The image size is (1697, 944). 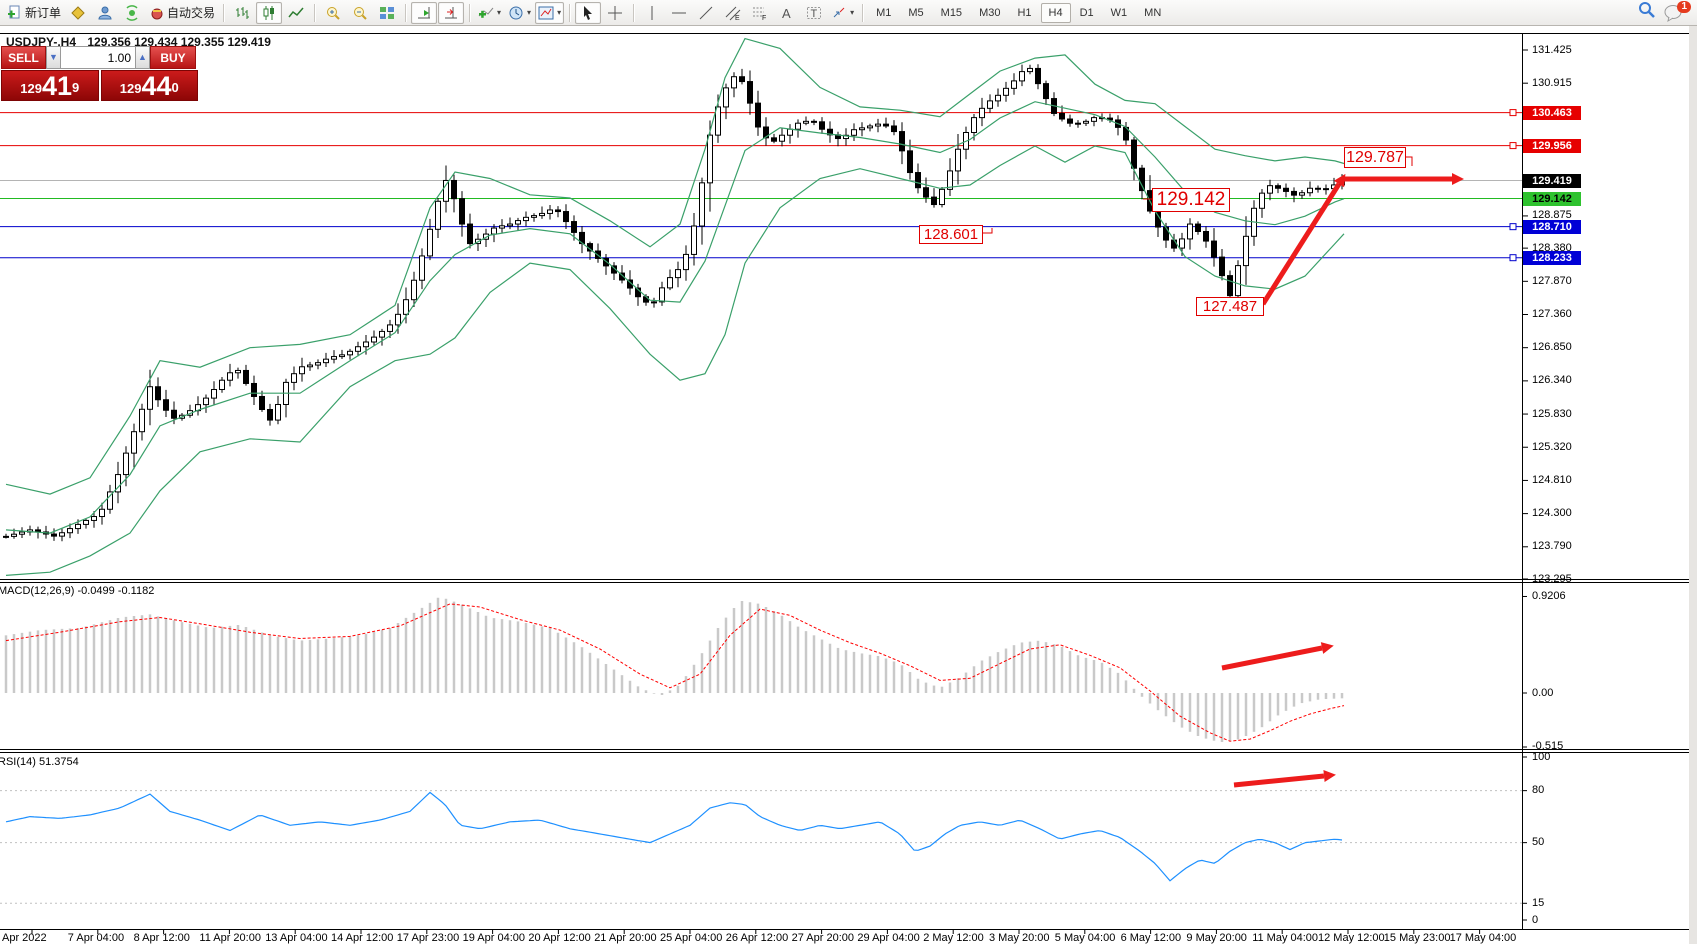 I want to click on fibonacci-icon: F, so click(x=759, y=14).